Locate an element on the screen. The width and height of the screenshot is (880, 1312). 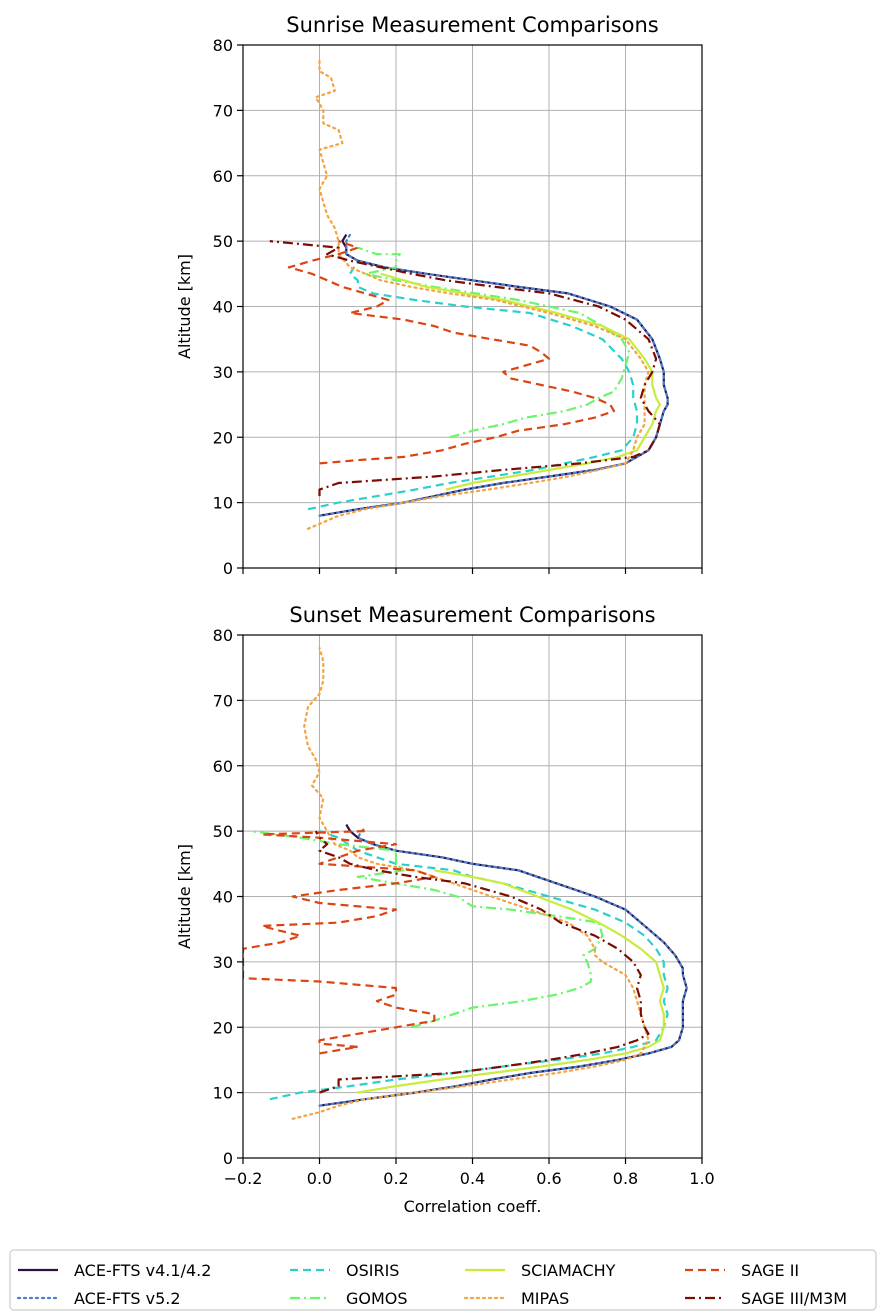
legend-entry-mipas: MIPAS is located at coordinates (516, 1298).